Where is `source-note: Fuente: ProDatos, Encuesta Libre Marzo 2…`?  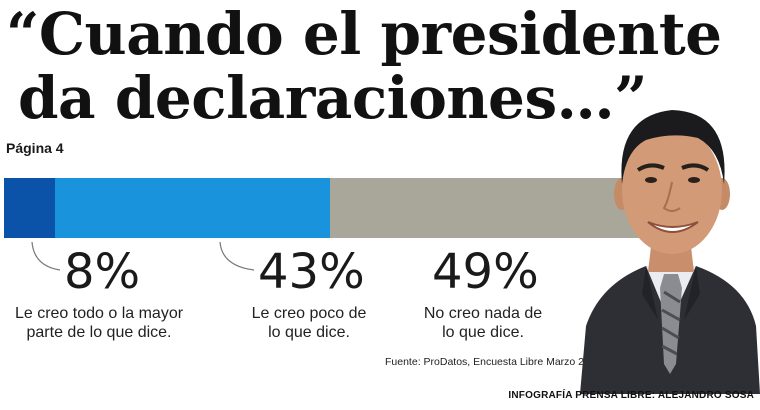 source-note: Fuente: ProDatos, Encuesta Libre Marzo 2… is located at coordinates (493, 362).